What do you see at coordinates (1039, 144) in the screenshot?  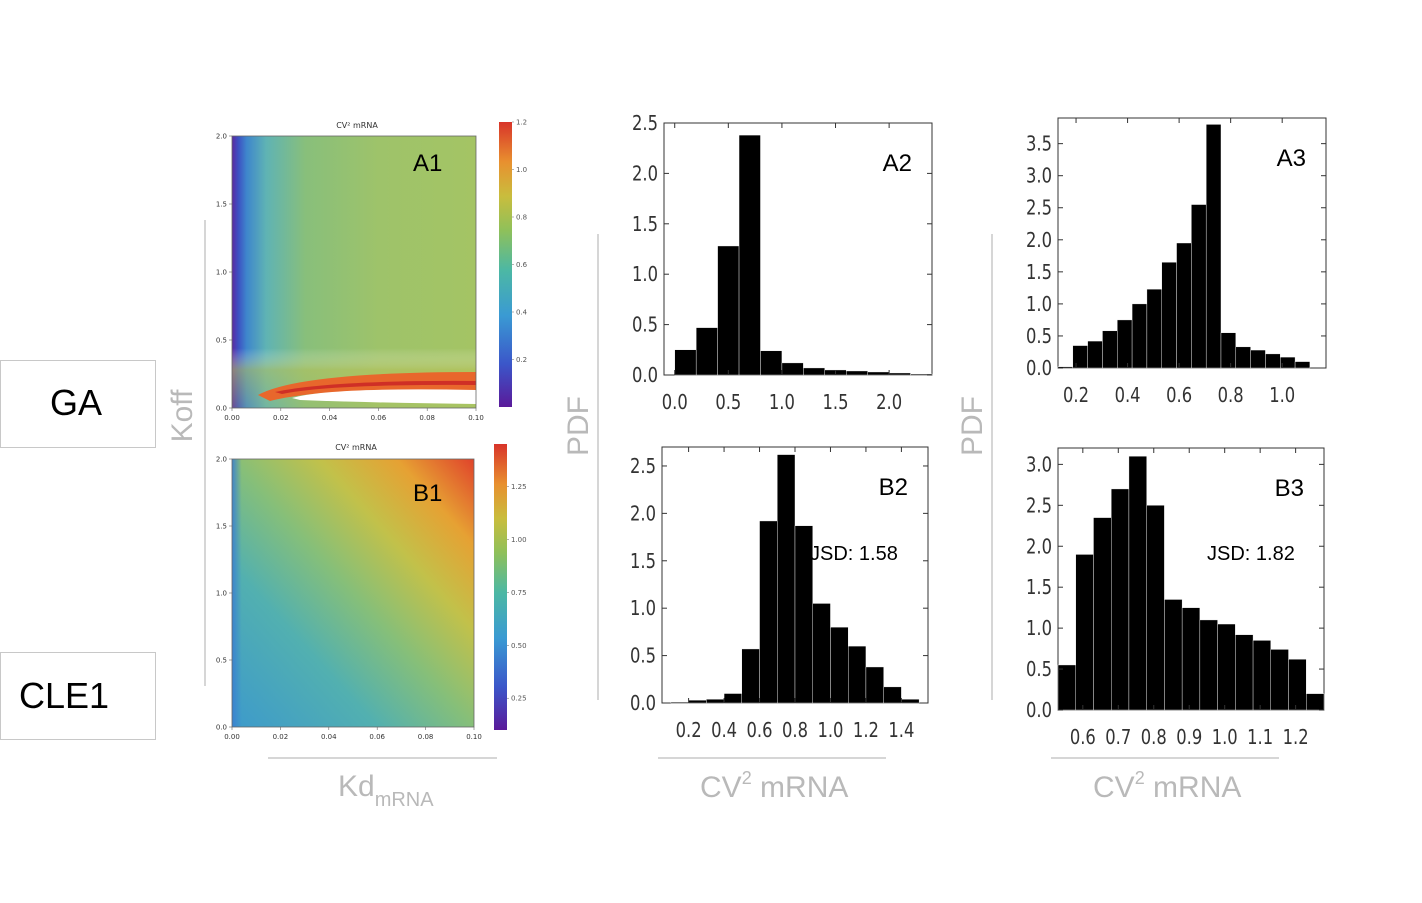 I see `histogram-a3-ytick-label: 3.5` at bounding box center [1039, 144].